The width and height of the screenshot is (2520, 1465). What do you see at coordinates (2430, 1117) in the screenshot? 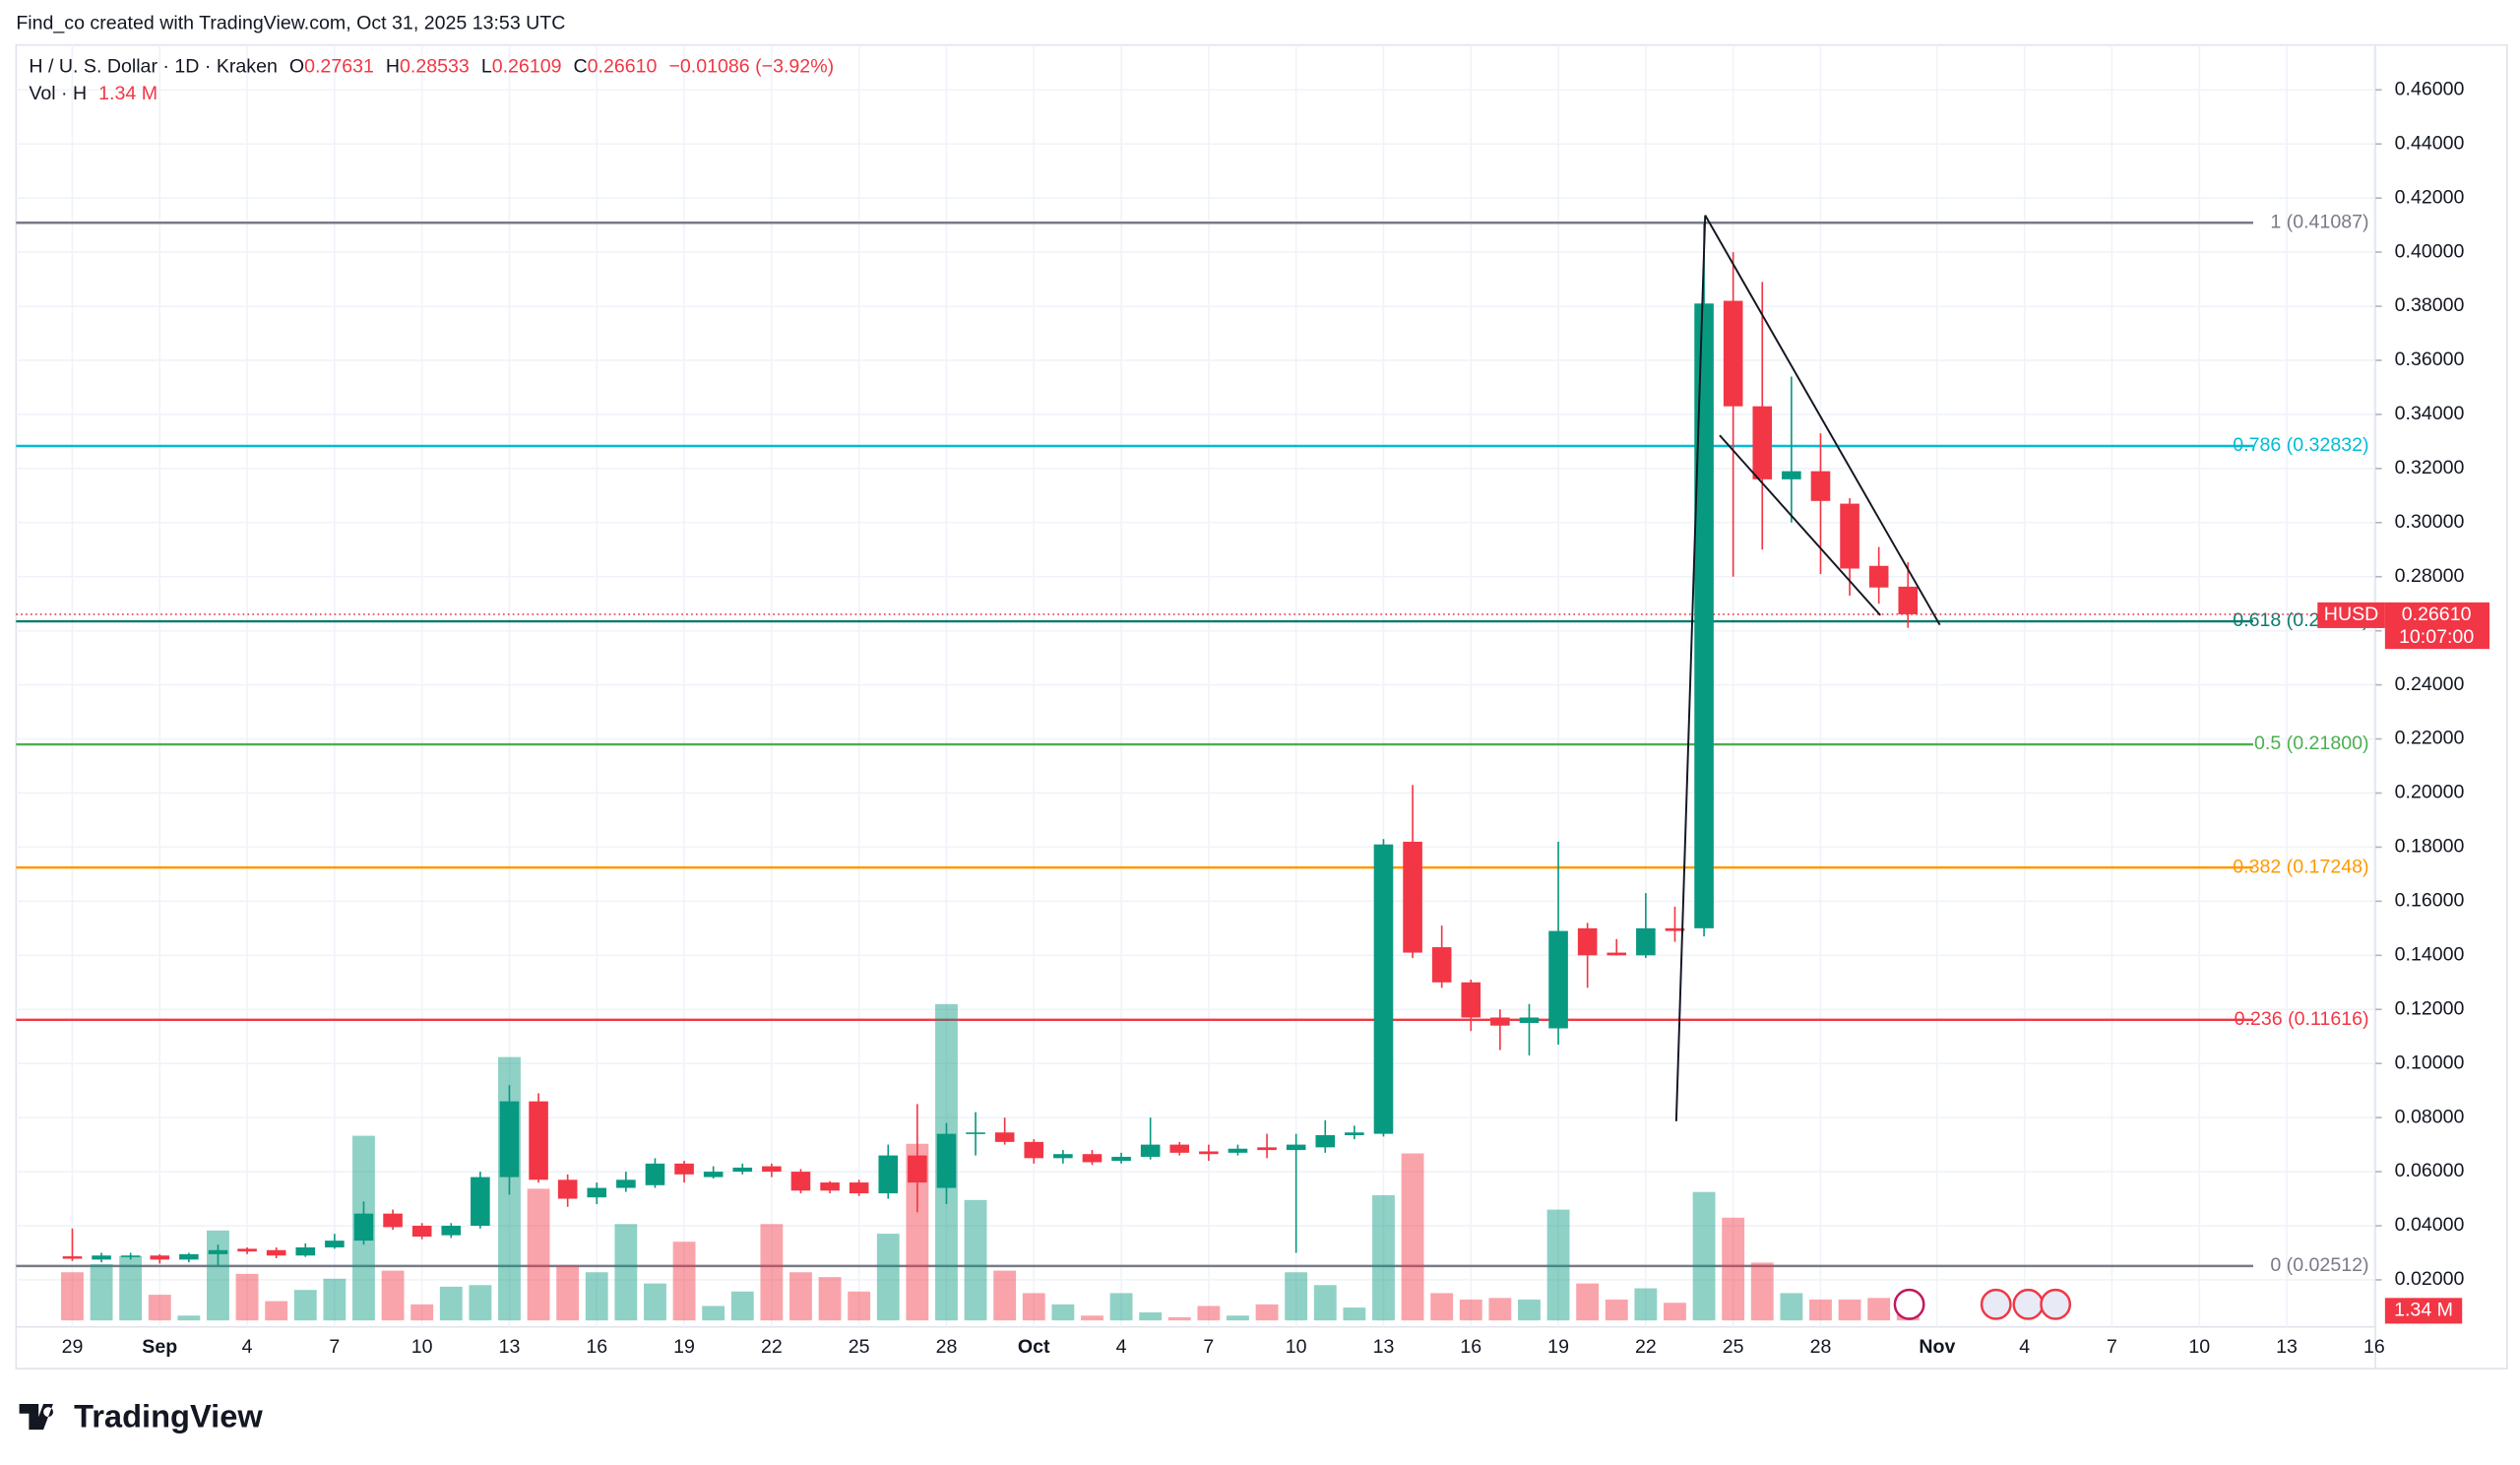
I see `y-tick-label: 0.08000` at bounding box center [2430, 1117].